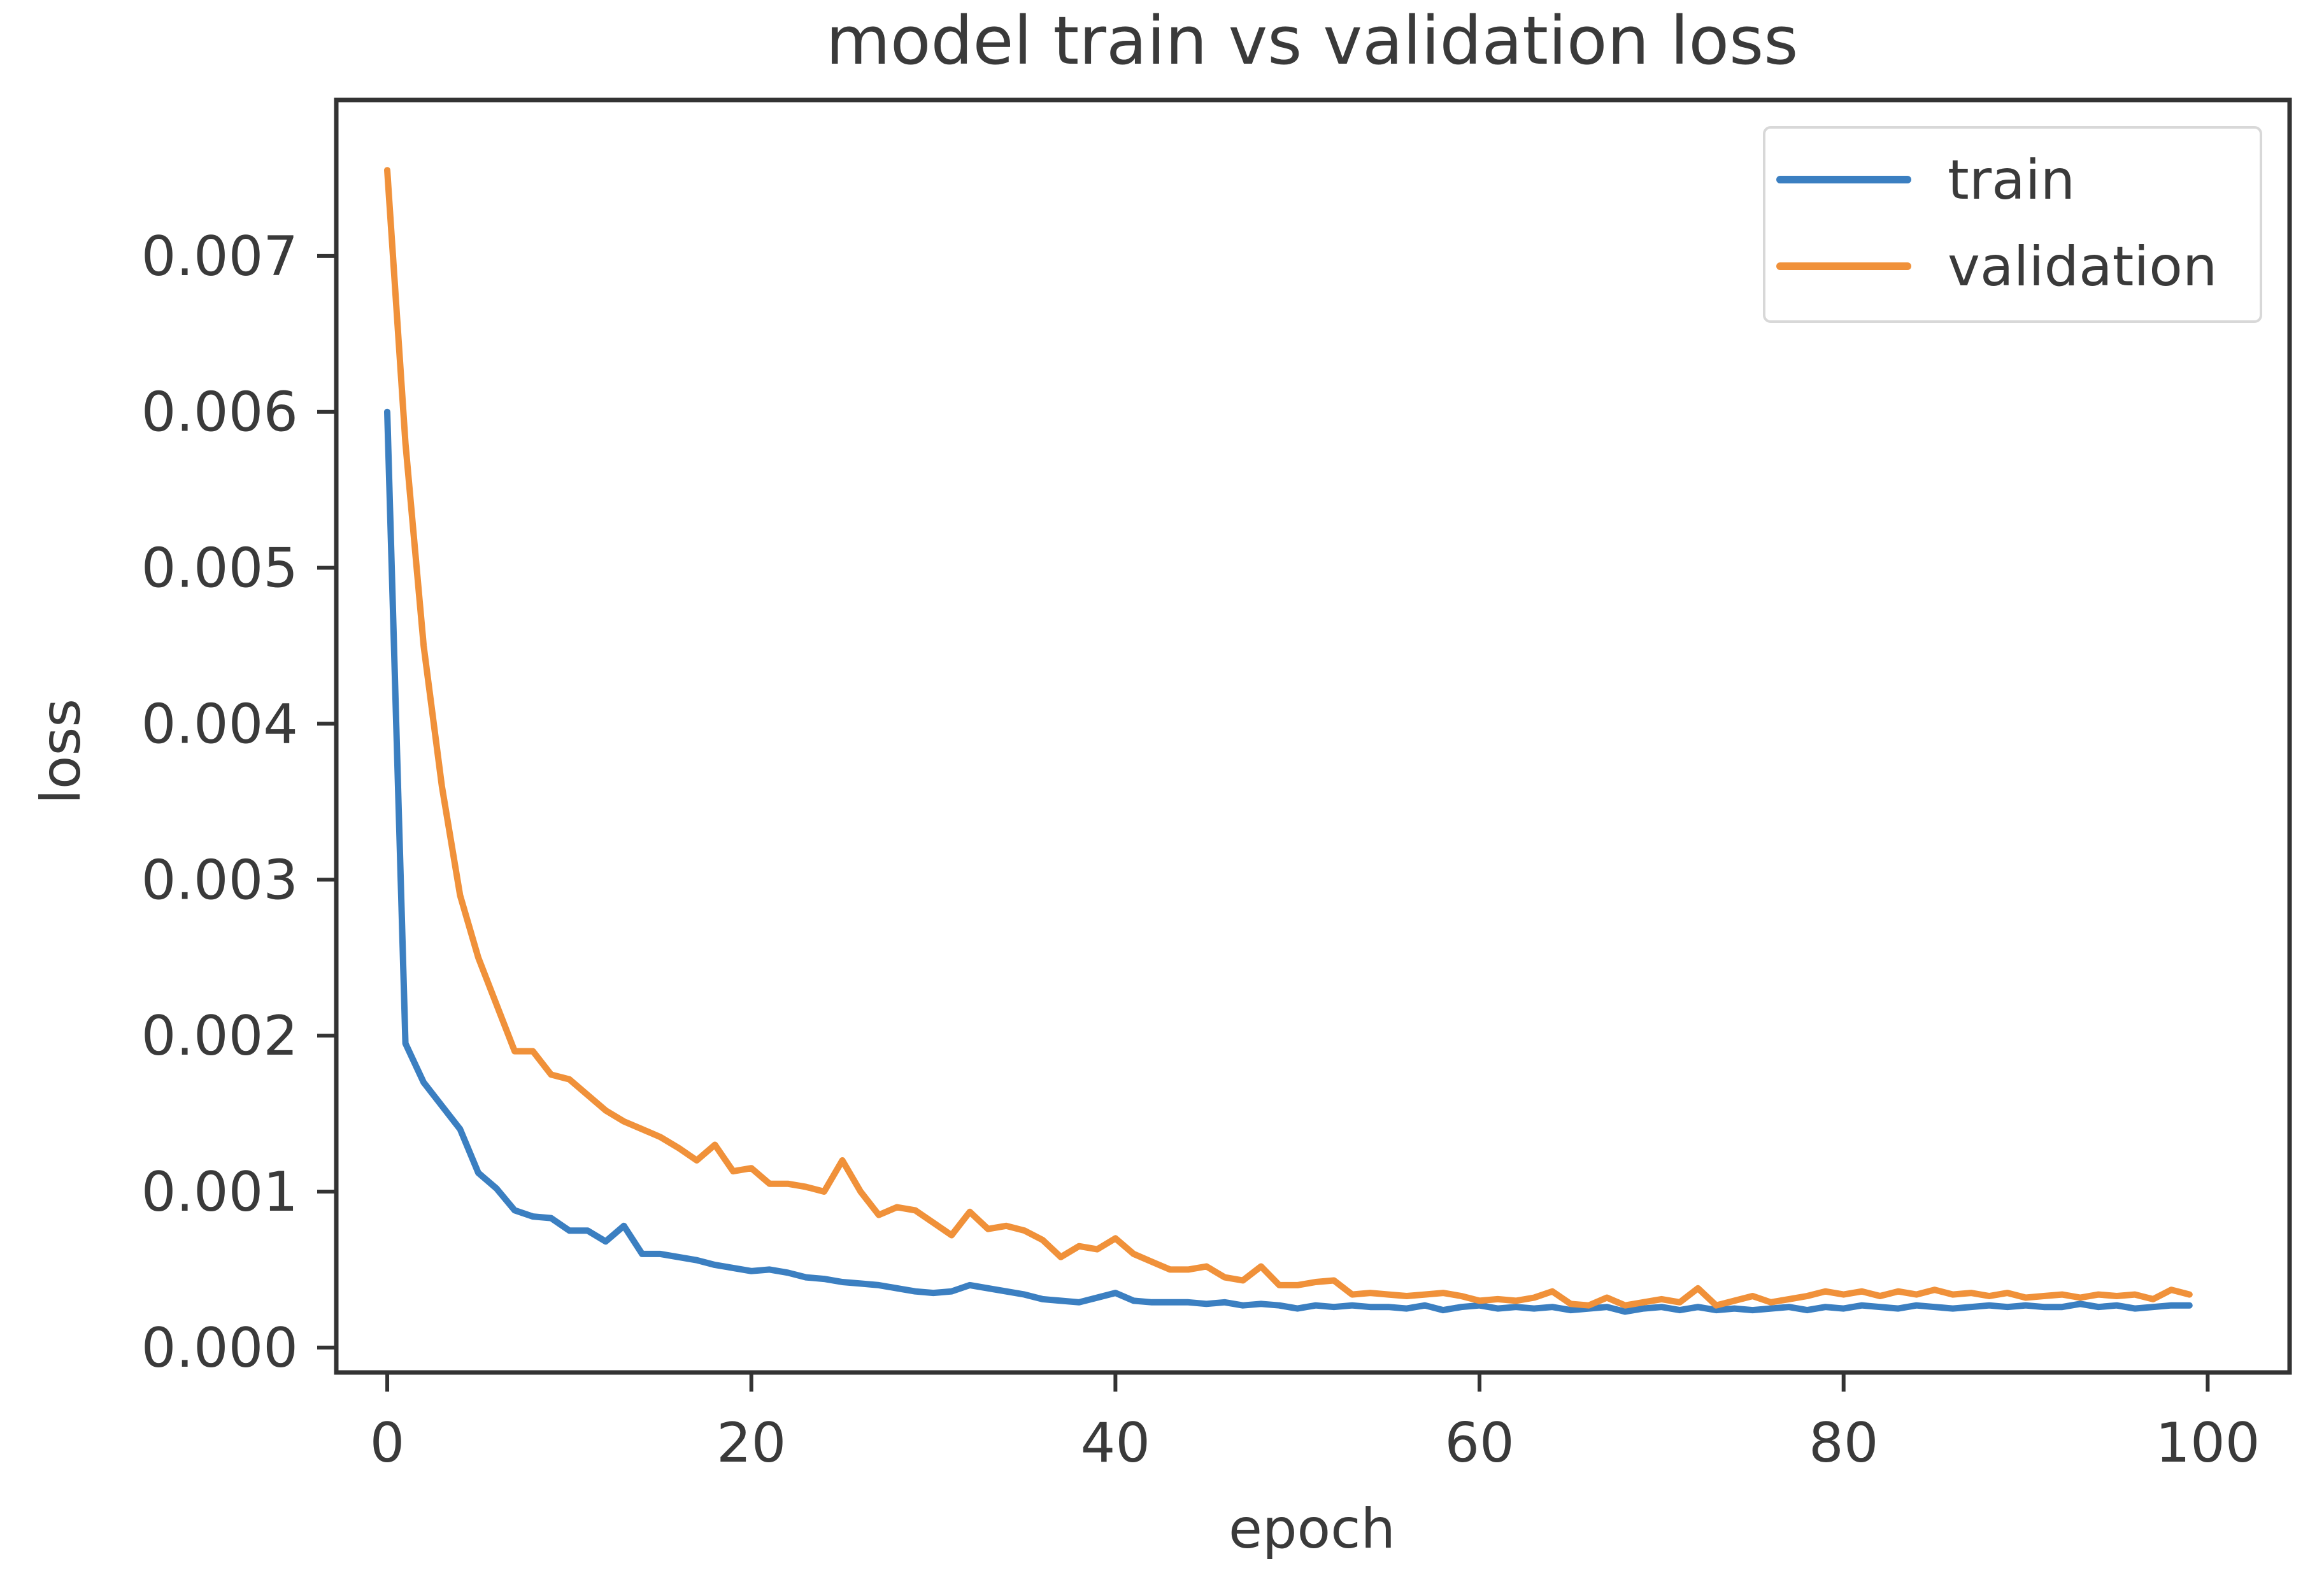 The height and width of the screenshot is (1582, 2324). Describe the element at coordinates (2082, 267) in the screenshot. I see `legend-label-validation: validation` at that location.